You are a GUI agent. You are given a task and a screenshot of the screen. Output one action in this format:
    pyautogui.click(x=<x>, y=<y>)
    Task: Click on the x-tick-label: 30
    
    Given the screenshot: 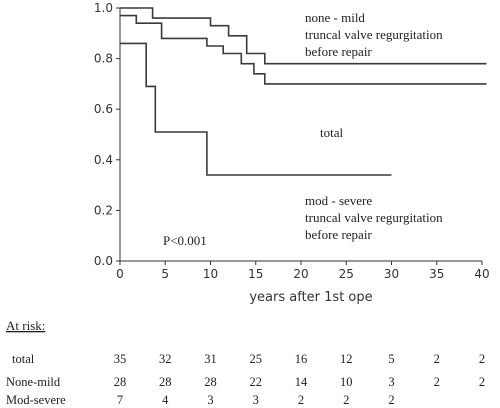 What is the action you would take?
    pyautogui.click(x=391, y=274)
    